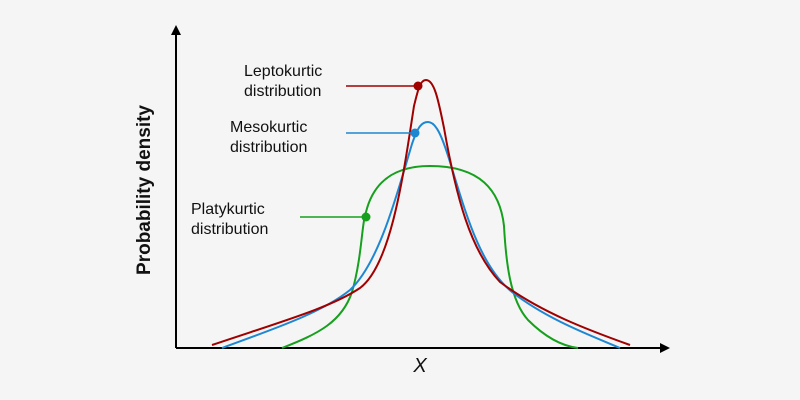 This screenshot has height=400, width=800. Describe the element at coordinates (228, 209) in the screenshot. I see `platykurtic-label-line1: Platykurtic` at that location.